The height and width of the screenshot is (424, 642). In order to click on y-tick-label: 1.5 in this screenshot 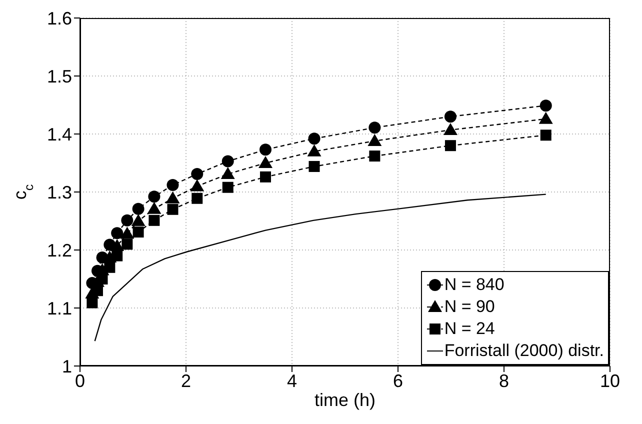, I will do `click(59, 76)`.